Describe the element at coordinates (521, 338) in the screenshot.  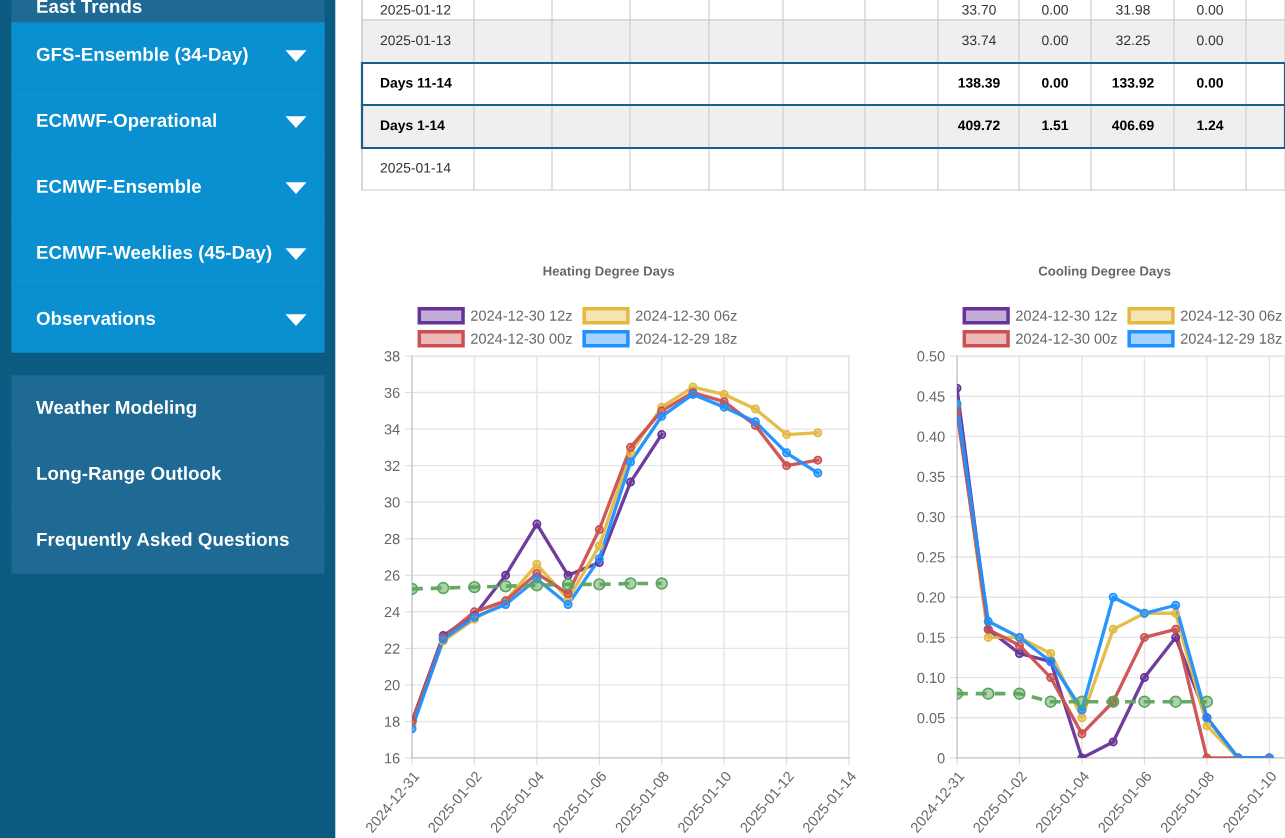
I see `legend-label: 2024-12-30 00z` at that location.